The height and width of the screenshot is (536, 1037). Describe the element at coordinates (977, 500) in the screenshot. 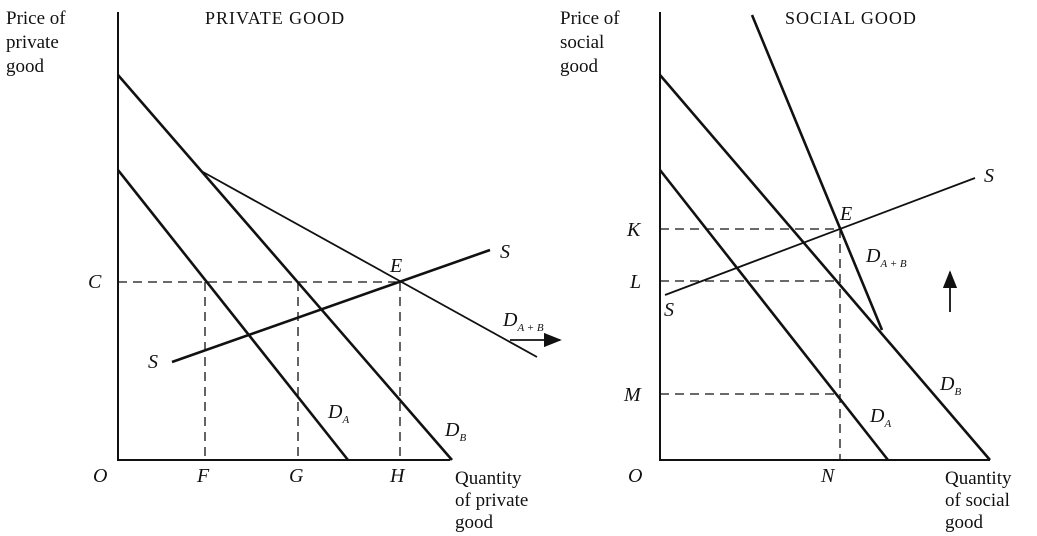

I see `x-axis-label: of social` at that location.